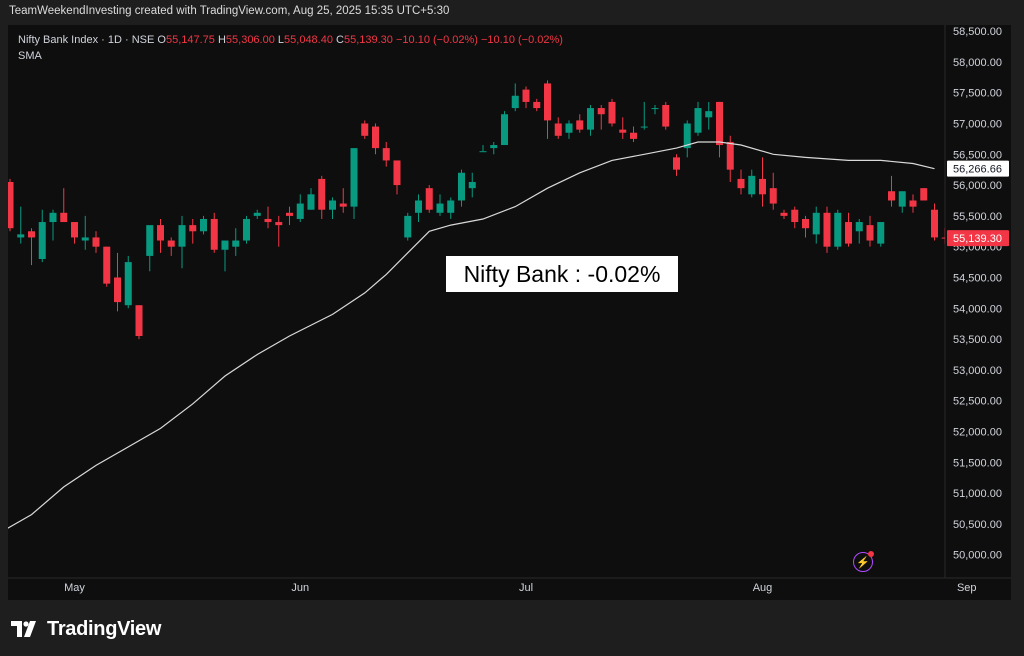 The width and height of the screenshot is (1024, 656). Describe the element at coordinates (221, 40) in the screenshot. I see `legend-high-label: H` at that location.